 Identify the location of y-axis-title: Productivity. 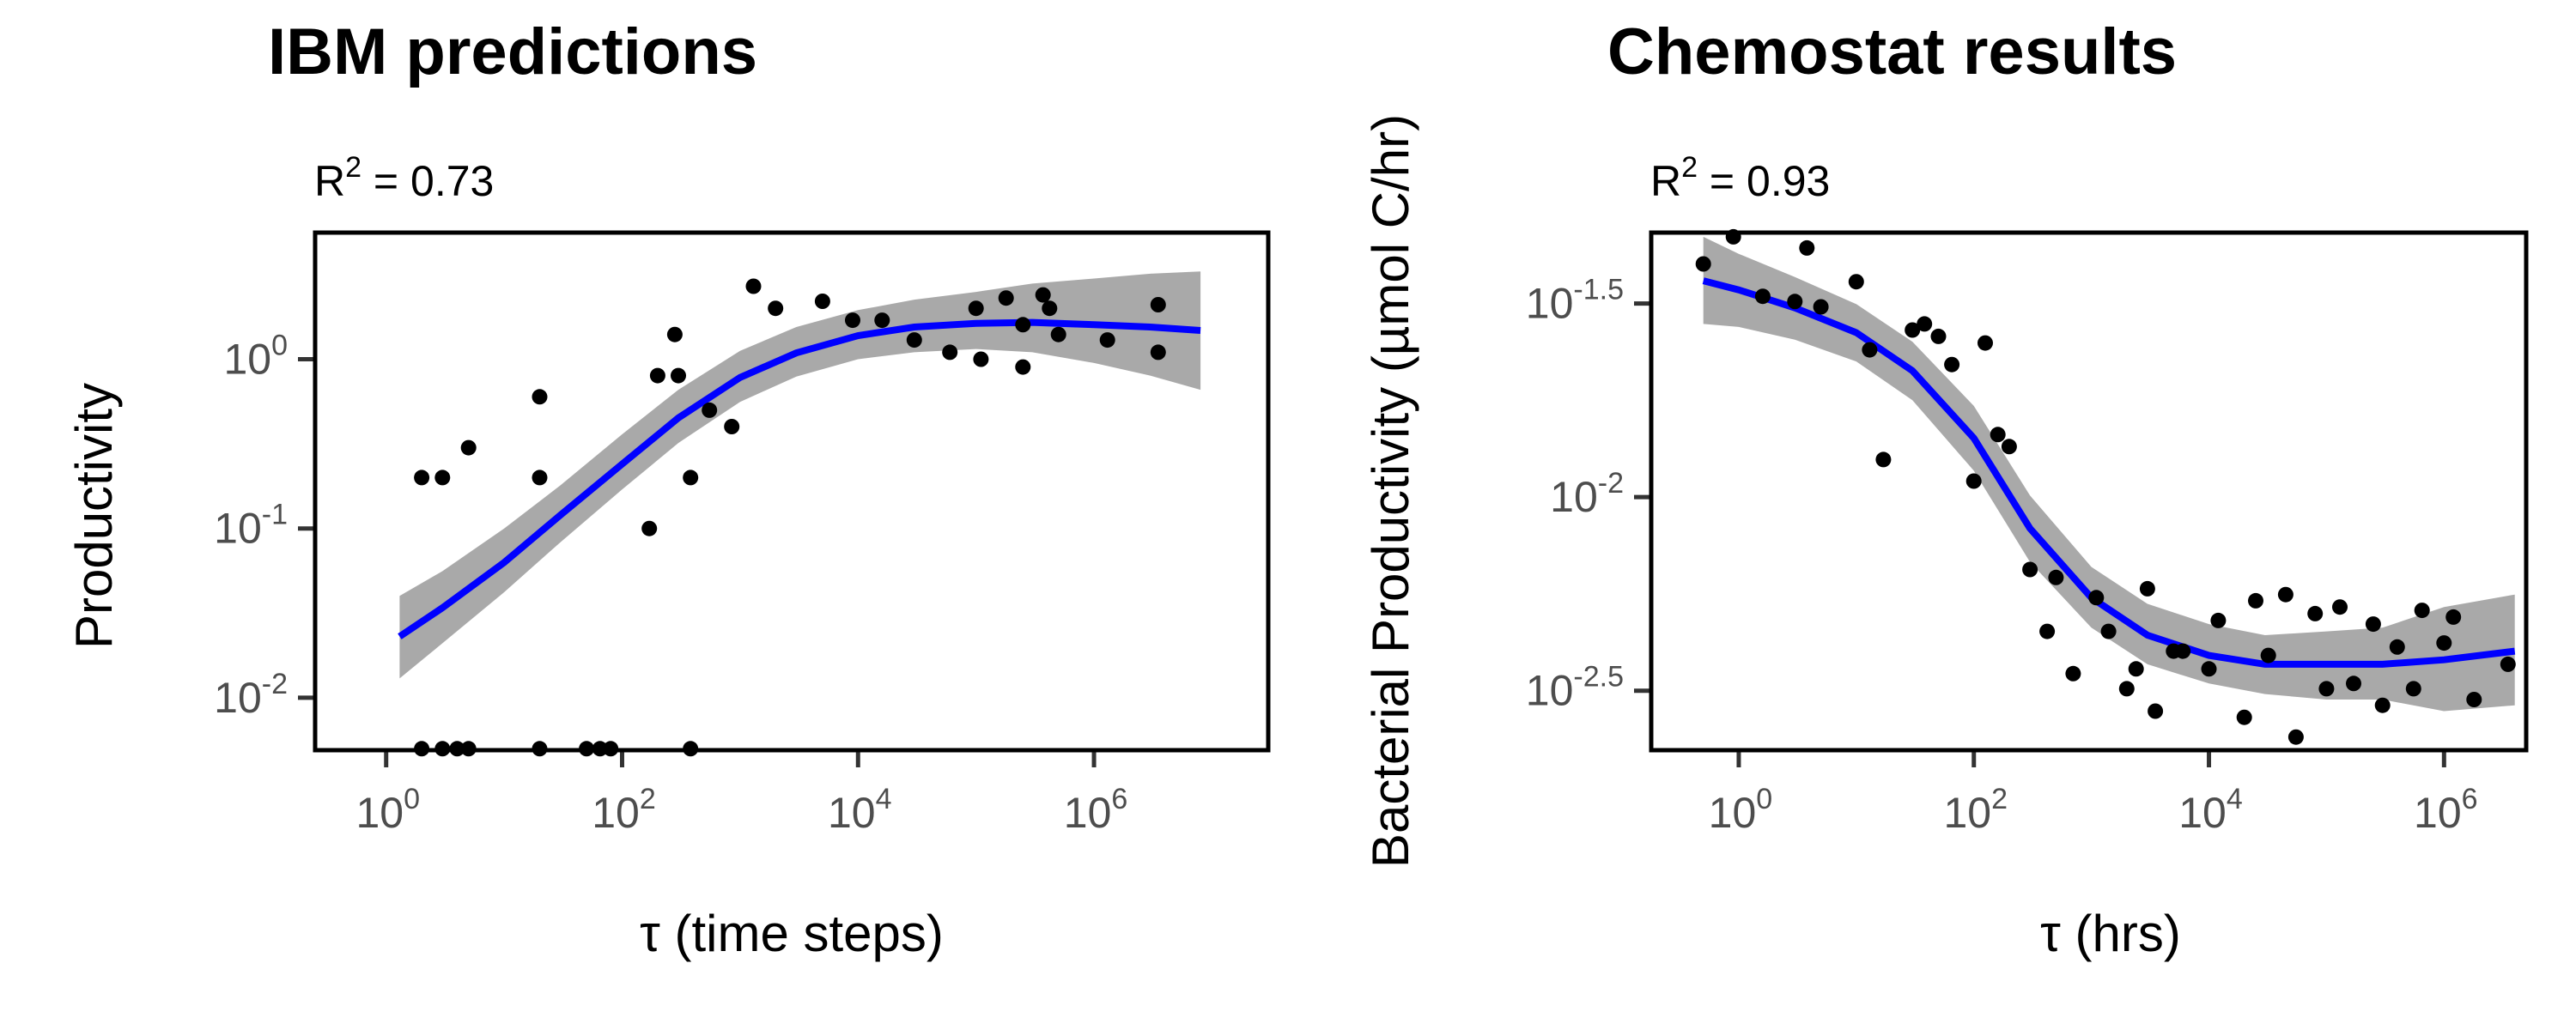
(94, 516).